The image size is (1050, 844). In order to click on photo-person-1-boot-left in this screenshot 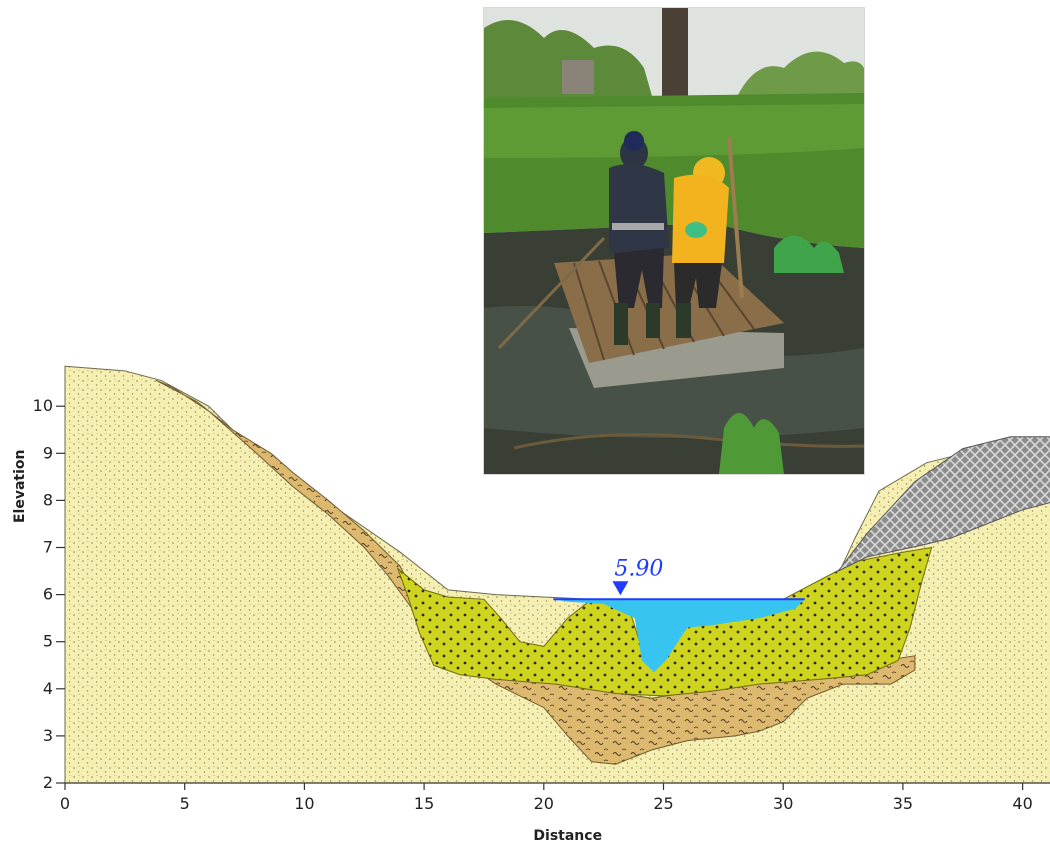, I will do `click(621, 324)`.